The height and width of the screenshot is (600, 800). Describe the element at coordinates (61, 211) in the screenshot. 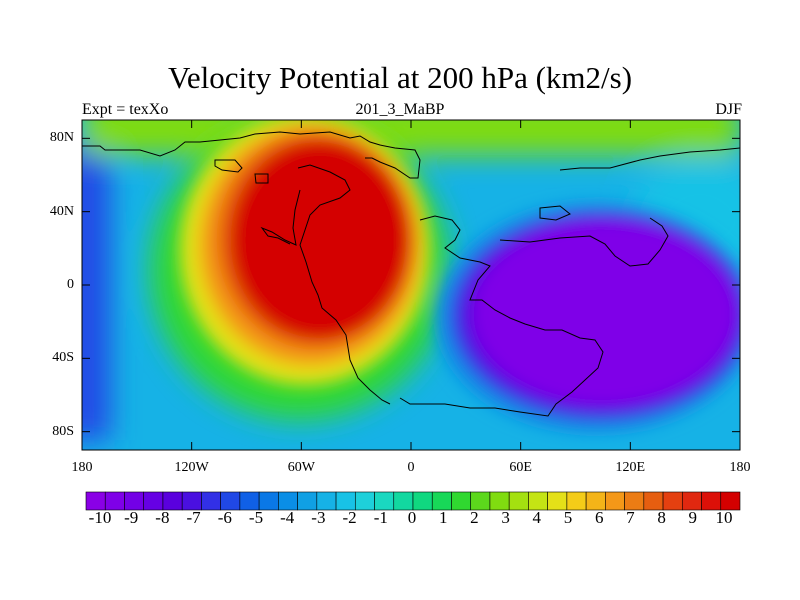

I see `y-tick-label: 40N` at that location.